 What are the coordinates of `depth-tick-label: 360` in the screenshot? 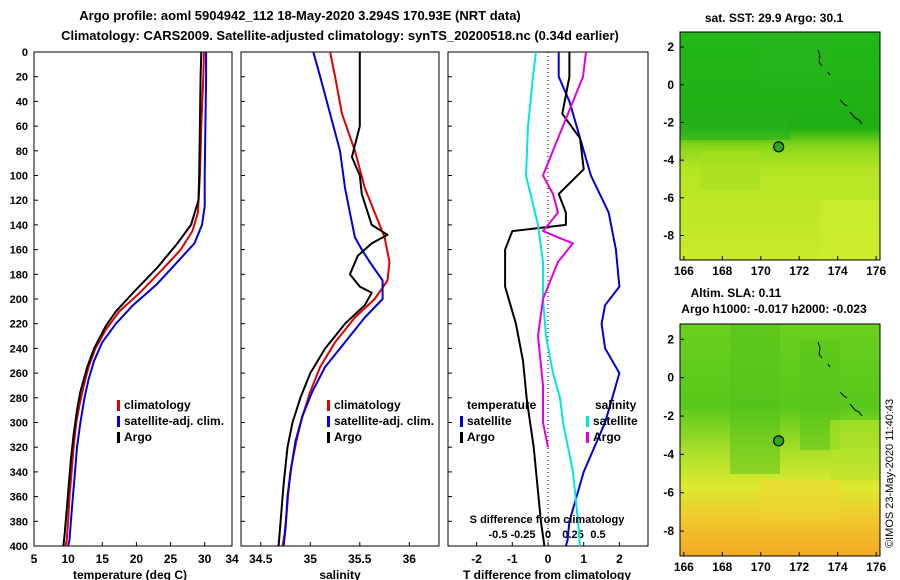 It's located at (19, 498).